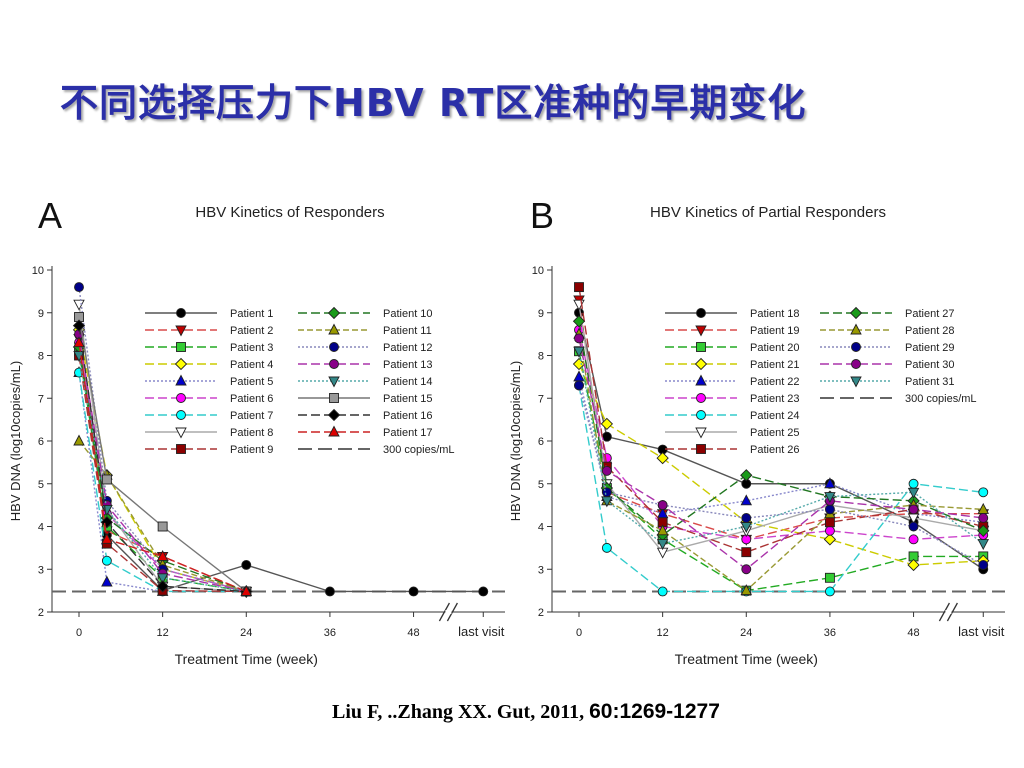 This screenshot has width=1024, height=768. I want to click on y-tick-label: 9, so click(41, 314).